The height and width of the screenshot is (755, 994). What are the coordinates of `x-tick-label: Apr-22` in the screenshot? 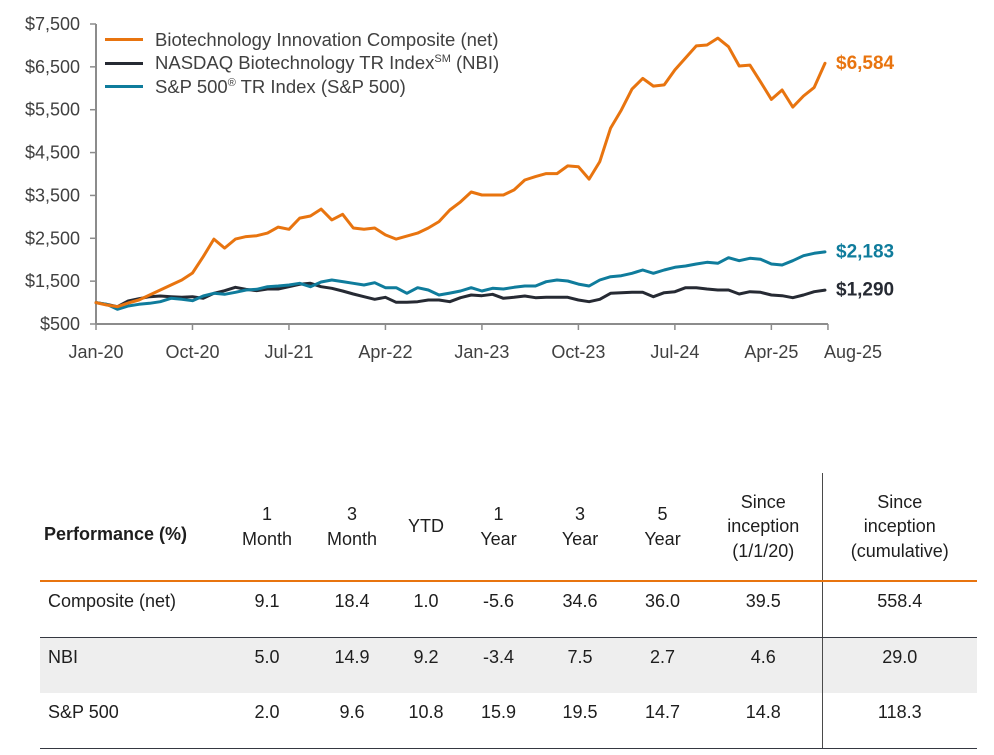 It's located at (385, 352).